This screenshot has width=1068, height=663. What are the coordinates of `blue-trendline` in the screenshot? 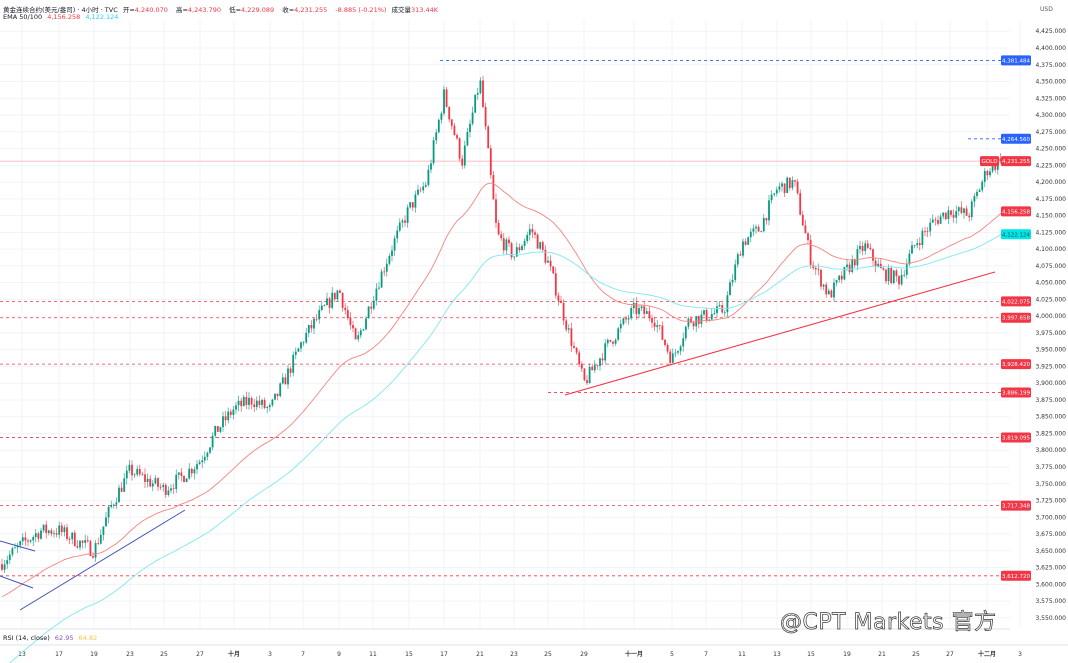 It's located at (102, 560).